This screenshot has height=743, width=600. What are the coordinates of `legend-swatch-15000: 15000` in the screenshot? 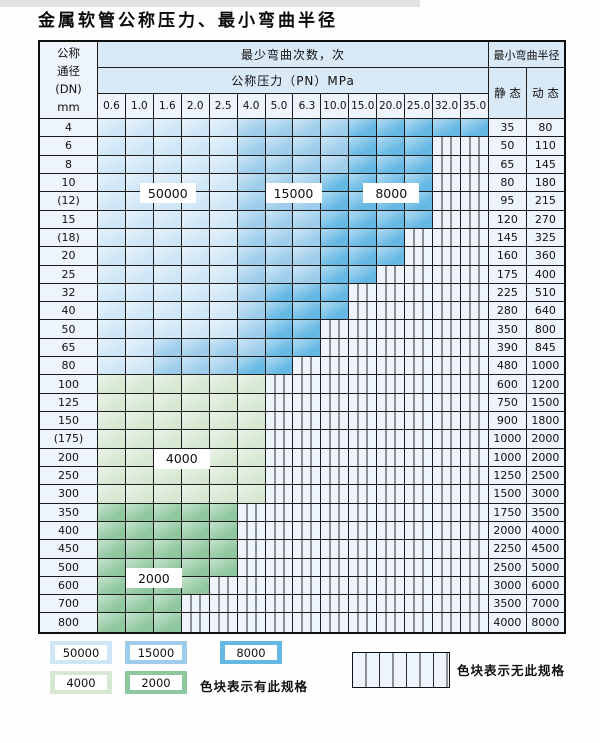 It's located at (156, 652).